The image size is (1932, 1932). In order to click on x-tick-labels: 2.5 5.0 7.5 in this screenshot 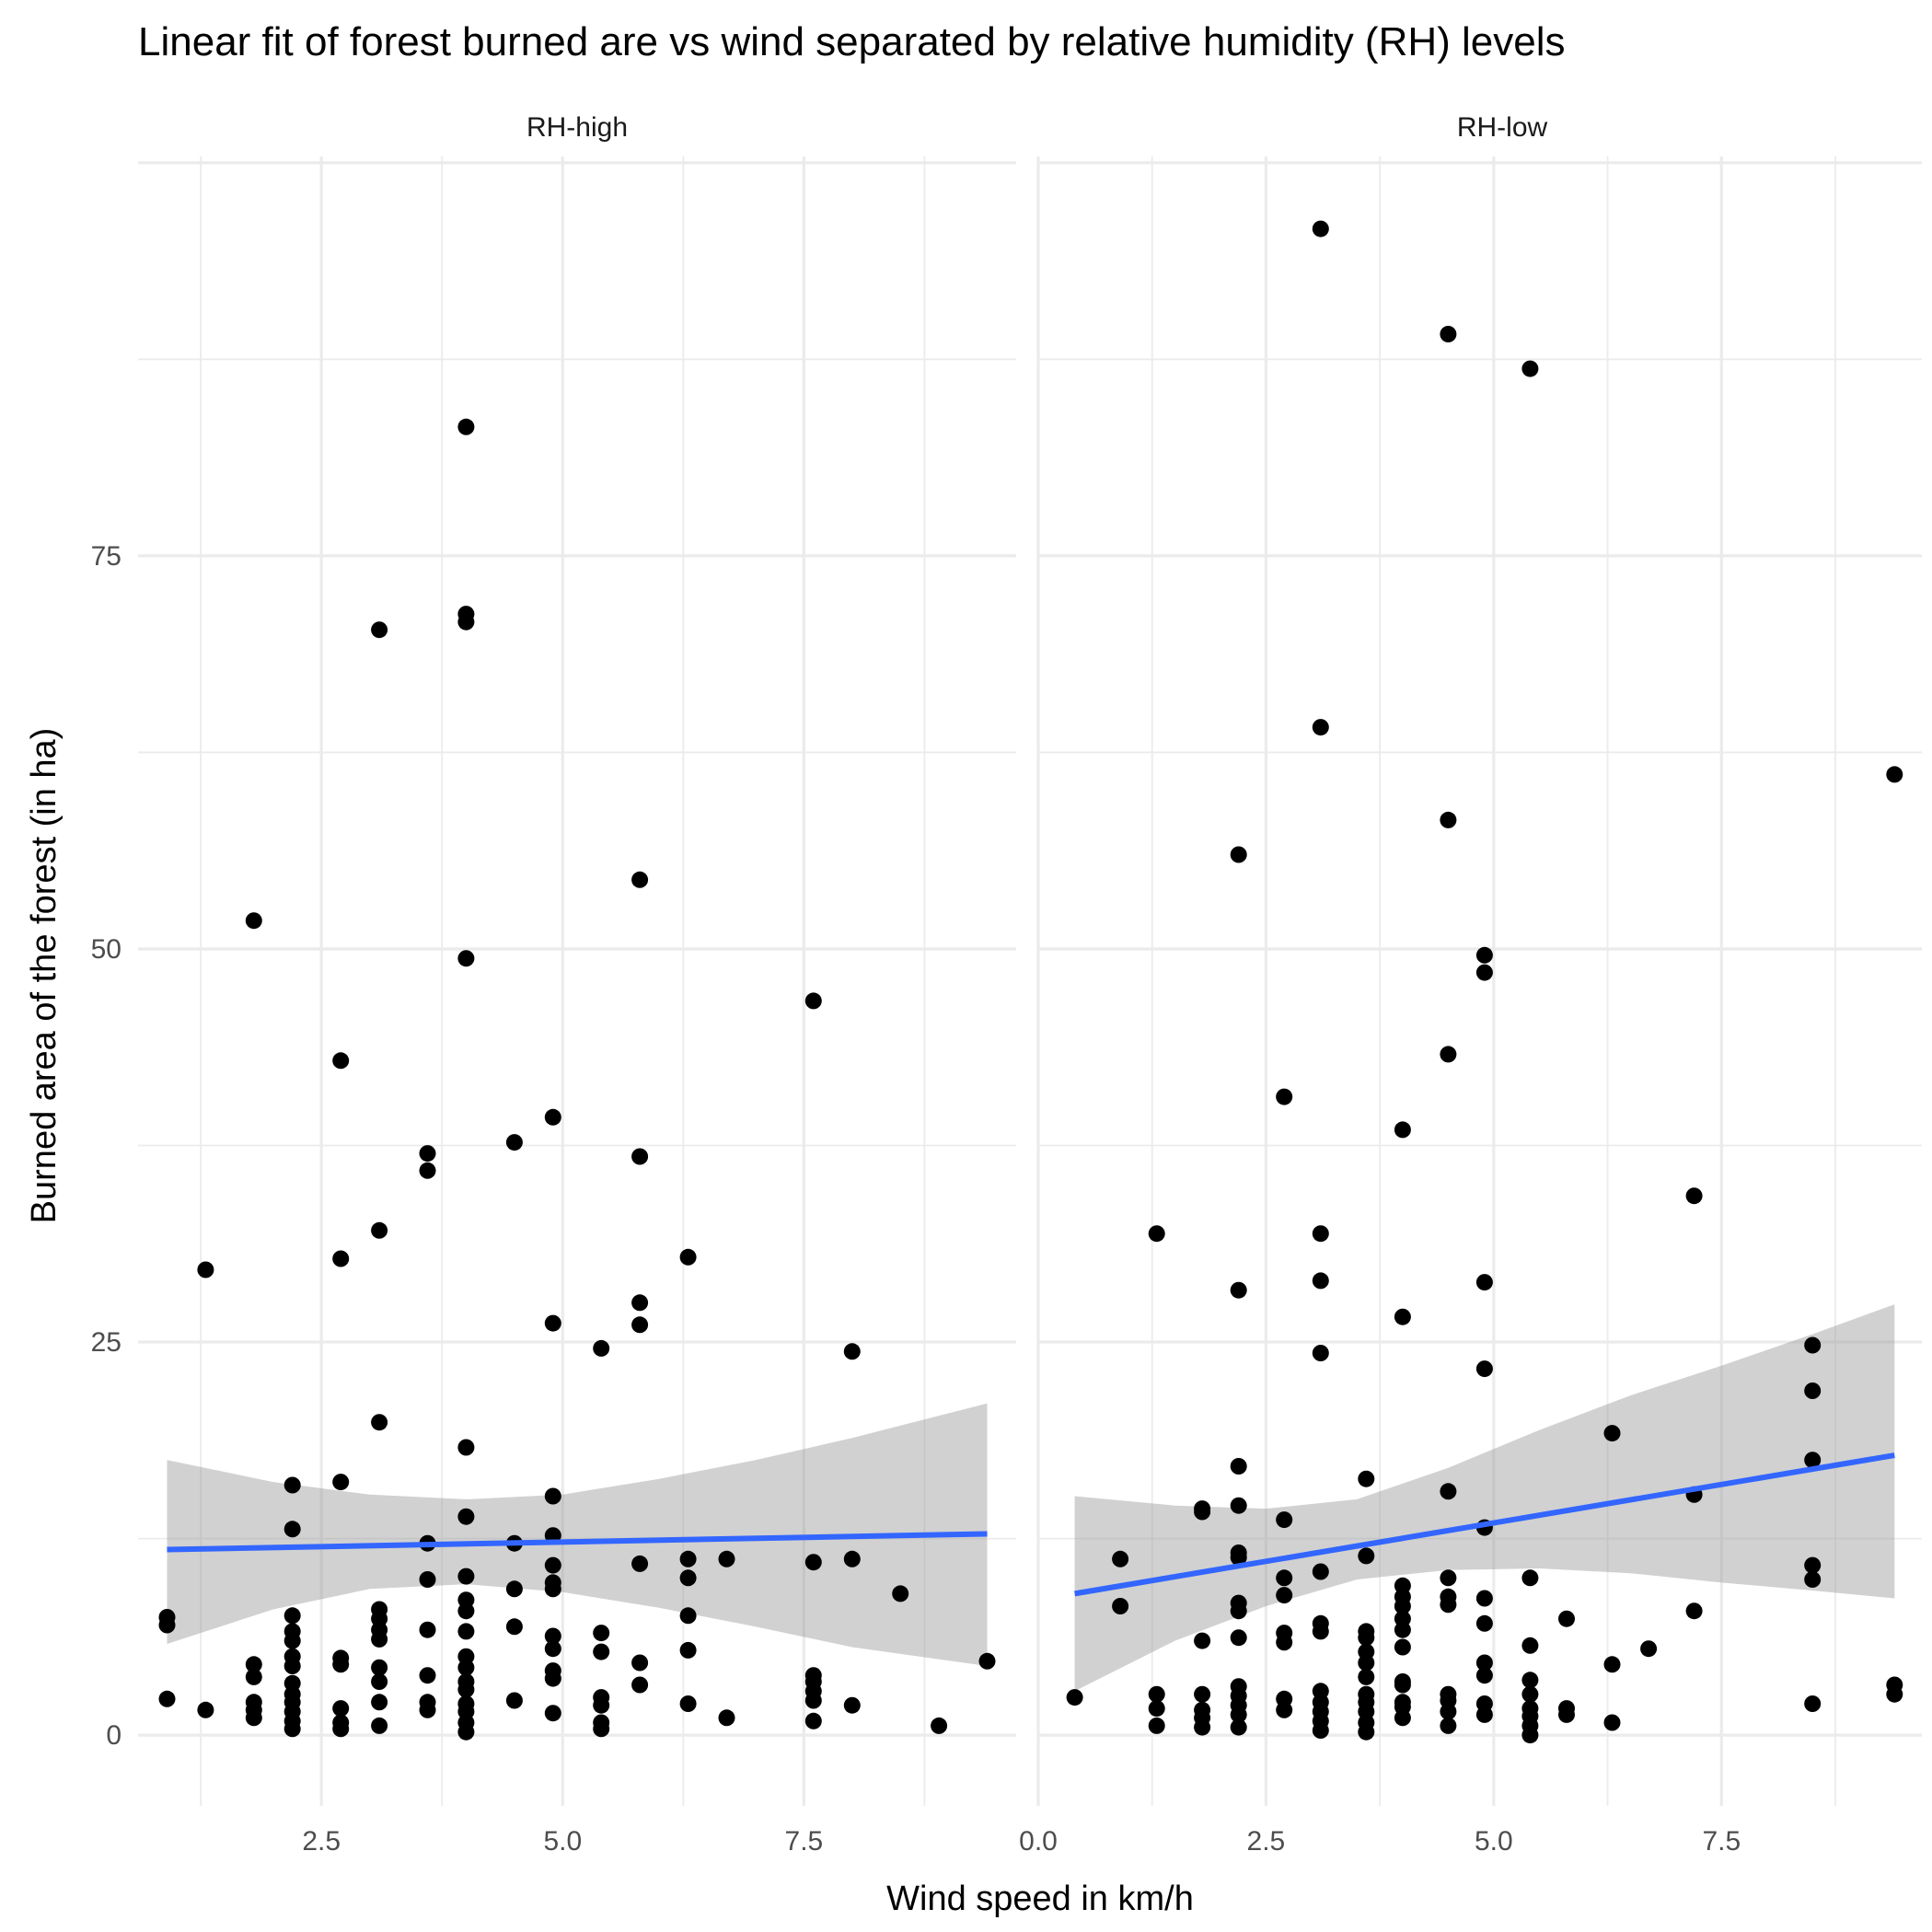, I will do `click(562, 1842)`.